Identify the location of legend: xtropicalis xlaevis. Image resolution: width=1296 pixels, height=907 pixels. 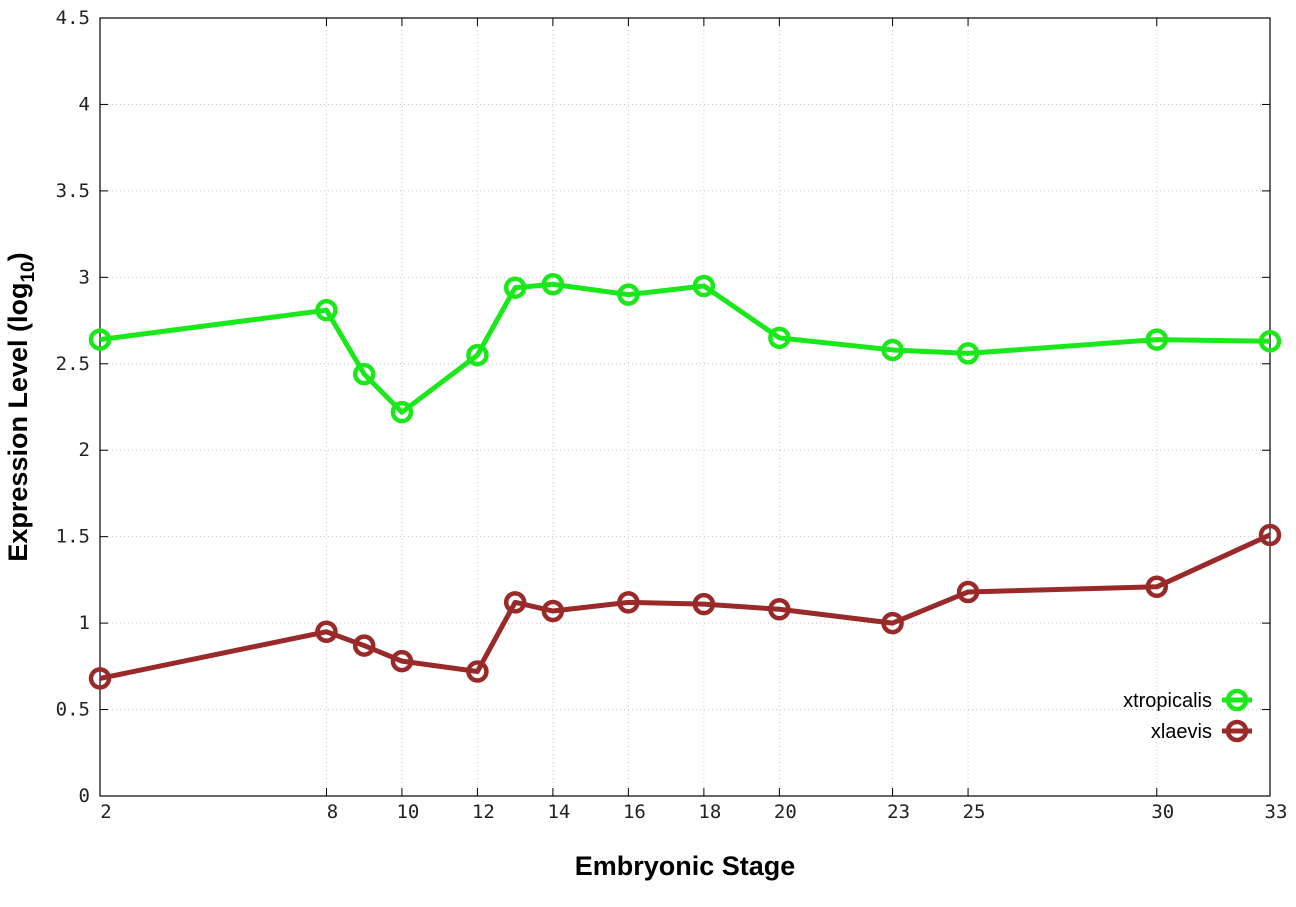
(1187, 715).